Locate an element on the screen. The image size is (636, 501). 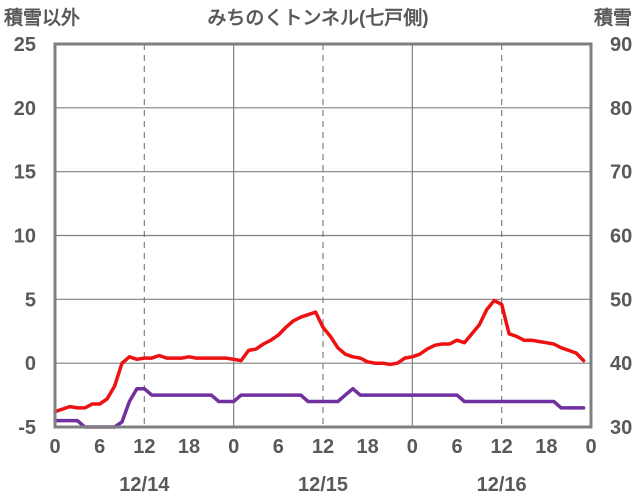
date-labels: 12/14 12/15 12/16 is located at coordinates (322, 485).